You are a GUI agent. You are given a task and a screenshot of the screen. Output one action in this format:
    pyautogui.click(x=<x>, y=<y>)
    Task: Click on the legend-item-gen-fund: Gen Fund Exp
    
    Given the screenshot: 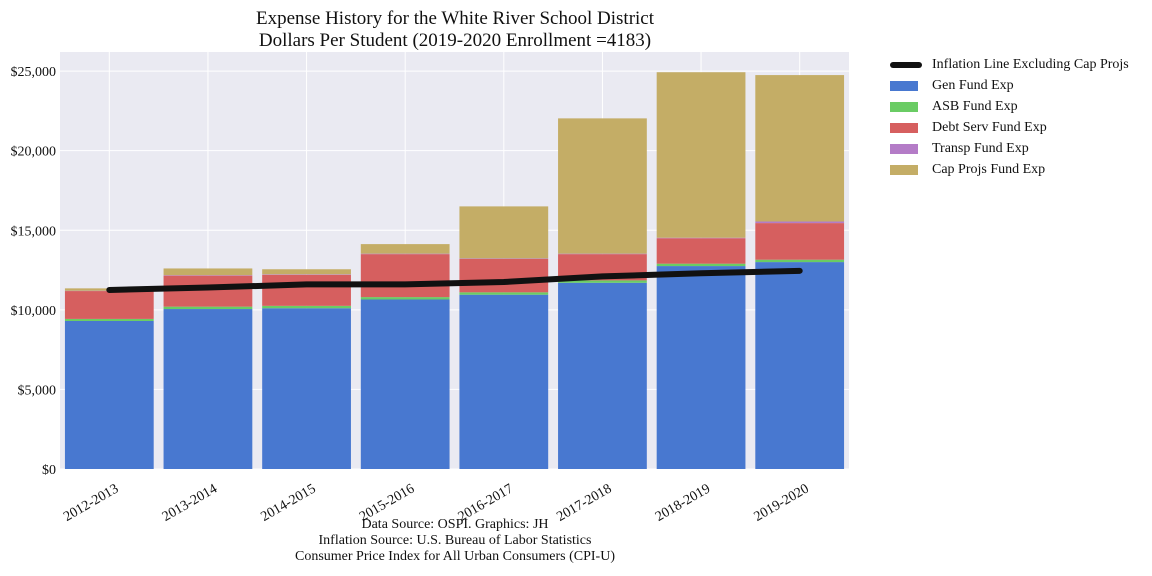 What is the action you would take?
    pyautogui.click(x=1009, y=85)
    